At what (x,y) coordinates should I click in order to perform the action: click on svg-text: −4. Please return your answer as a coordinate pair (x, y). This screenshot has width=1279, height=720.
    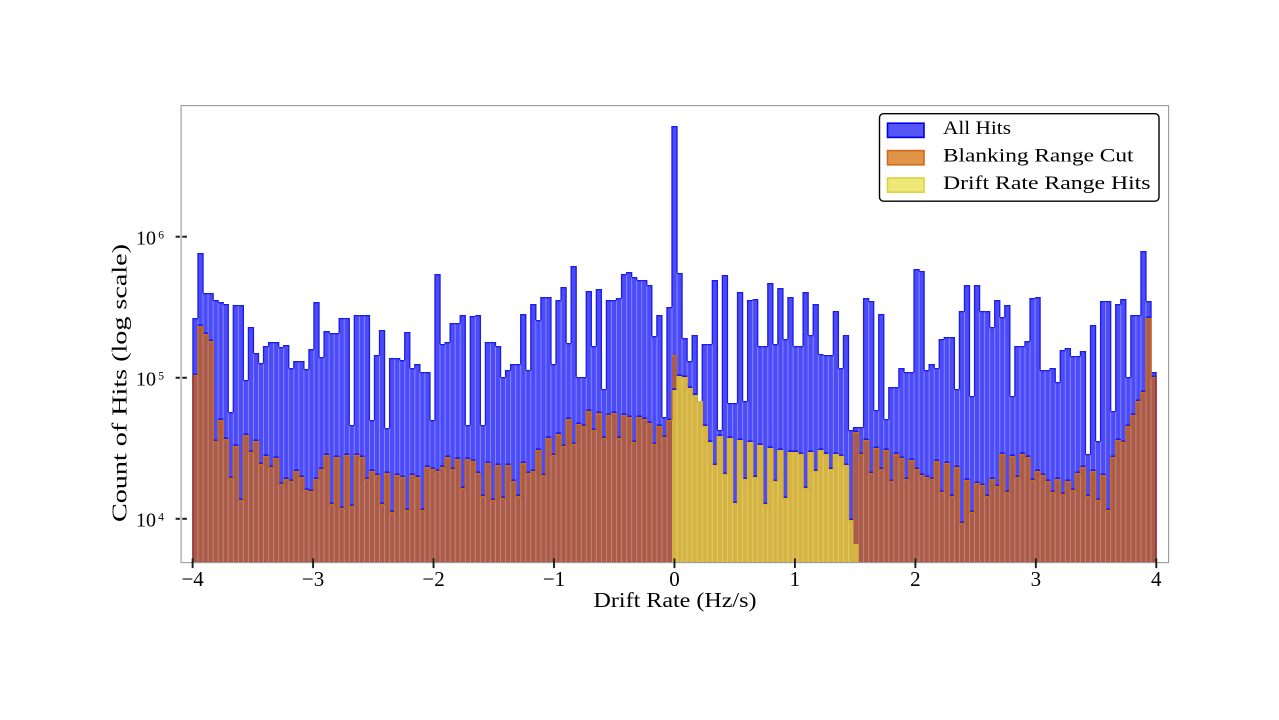
    Looking at the image, I should click on (192, 579).